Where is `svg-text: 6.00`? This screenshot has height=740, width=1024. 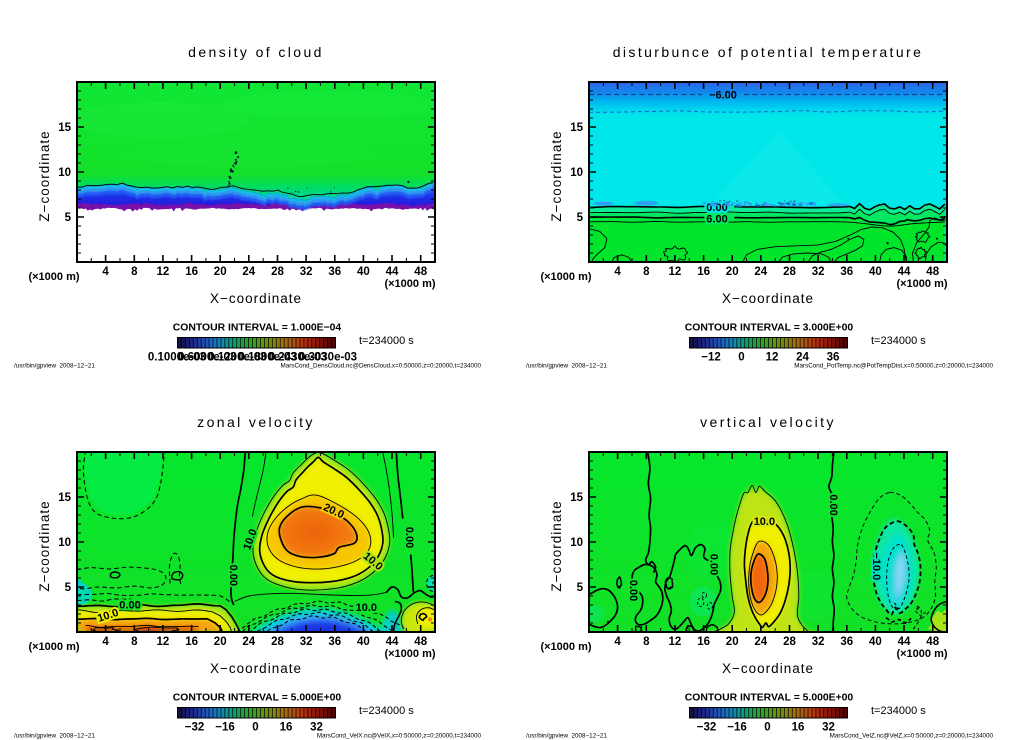
svg-text: 6.00 is located at coordinates (716, 220).